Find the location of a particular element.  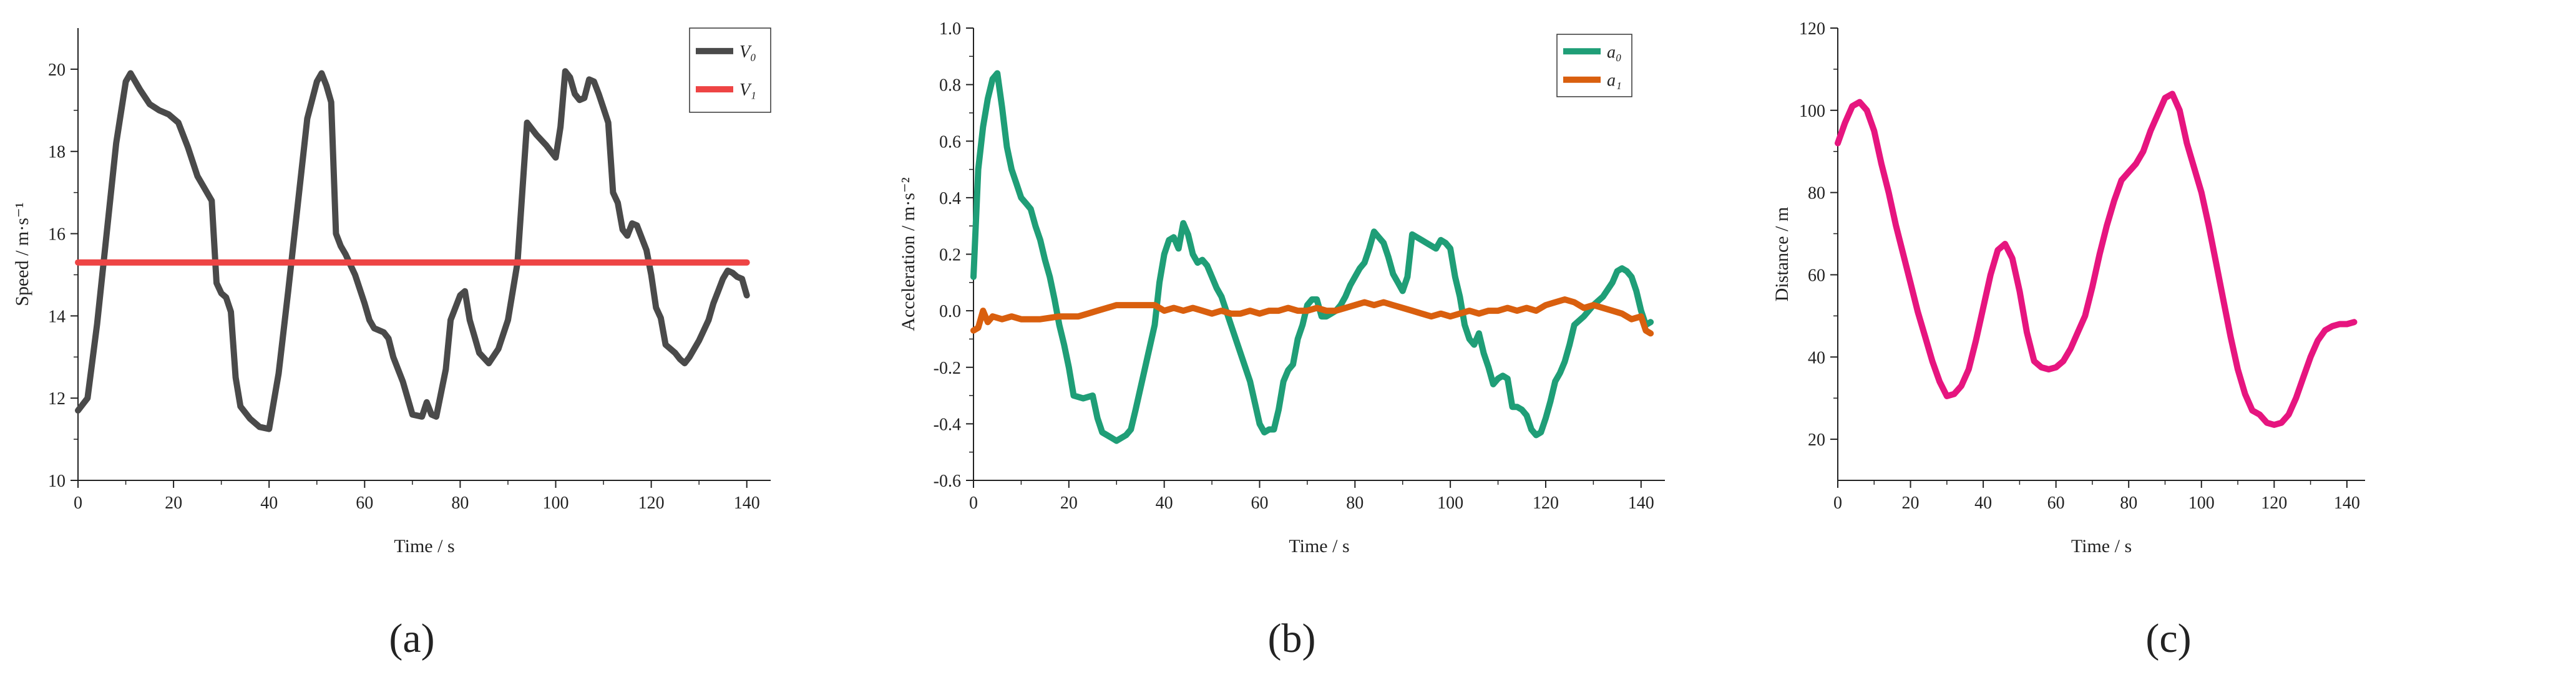

legend-label: a₁ is located at coordinates (1614, 80).